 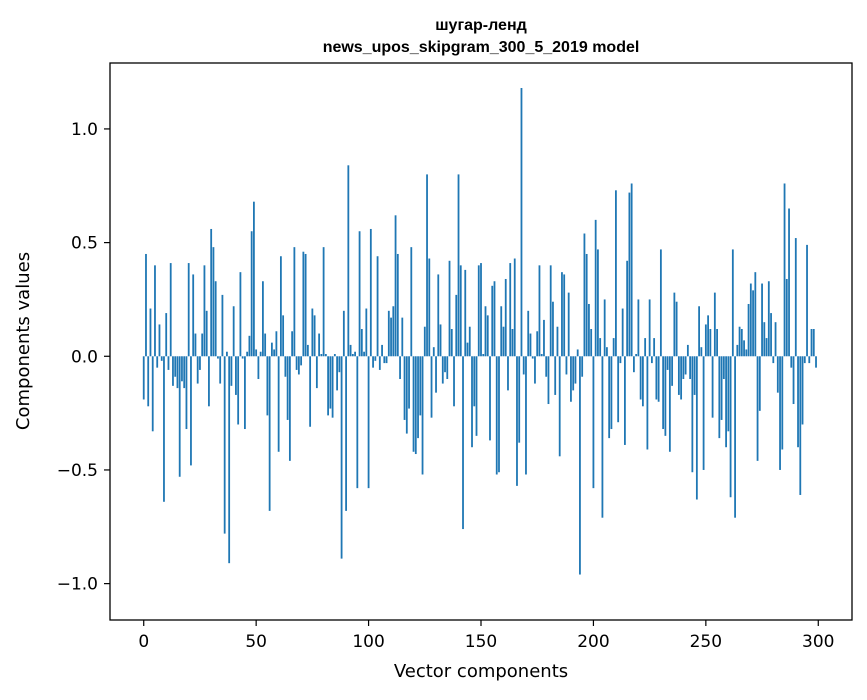 What do you see at coordinates (818, 642) in the screenshot?
I see `x-tick-label: 300` at bounding box center [818, 642].